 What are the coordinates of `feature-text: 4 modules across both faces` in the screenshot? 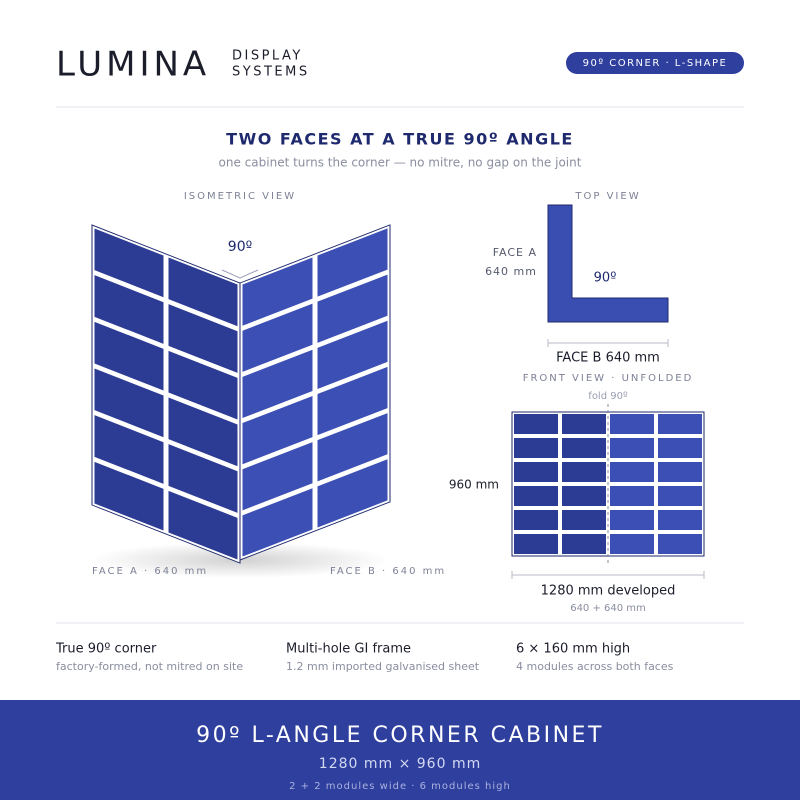 It's located at (595, 666).